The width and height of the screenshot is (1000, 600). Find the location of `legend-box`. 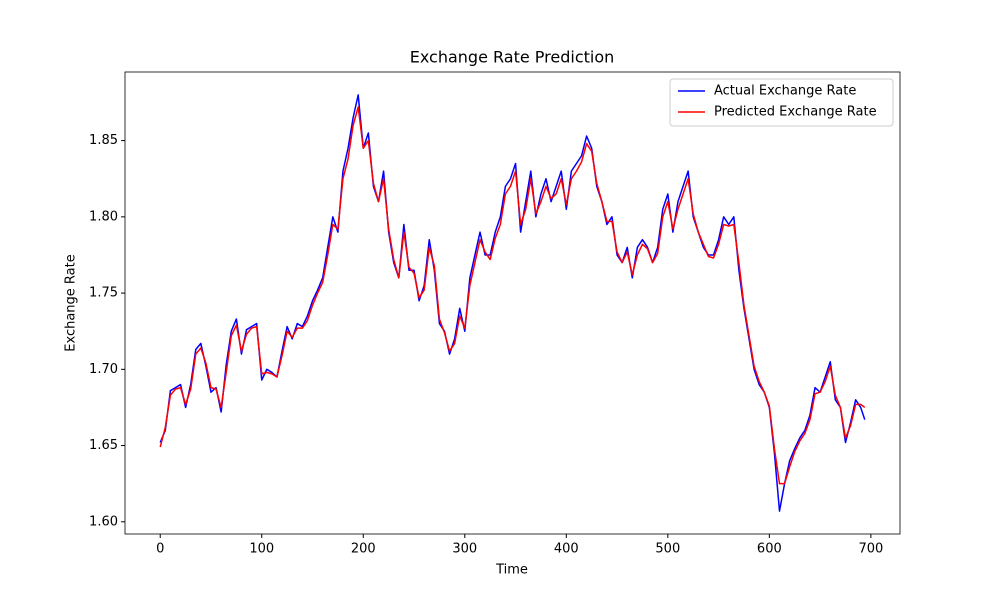

legend-box is located at coordinates (781, 102).